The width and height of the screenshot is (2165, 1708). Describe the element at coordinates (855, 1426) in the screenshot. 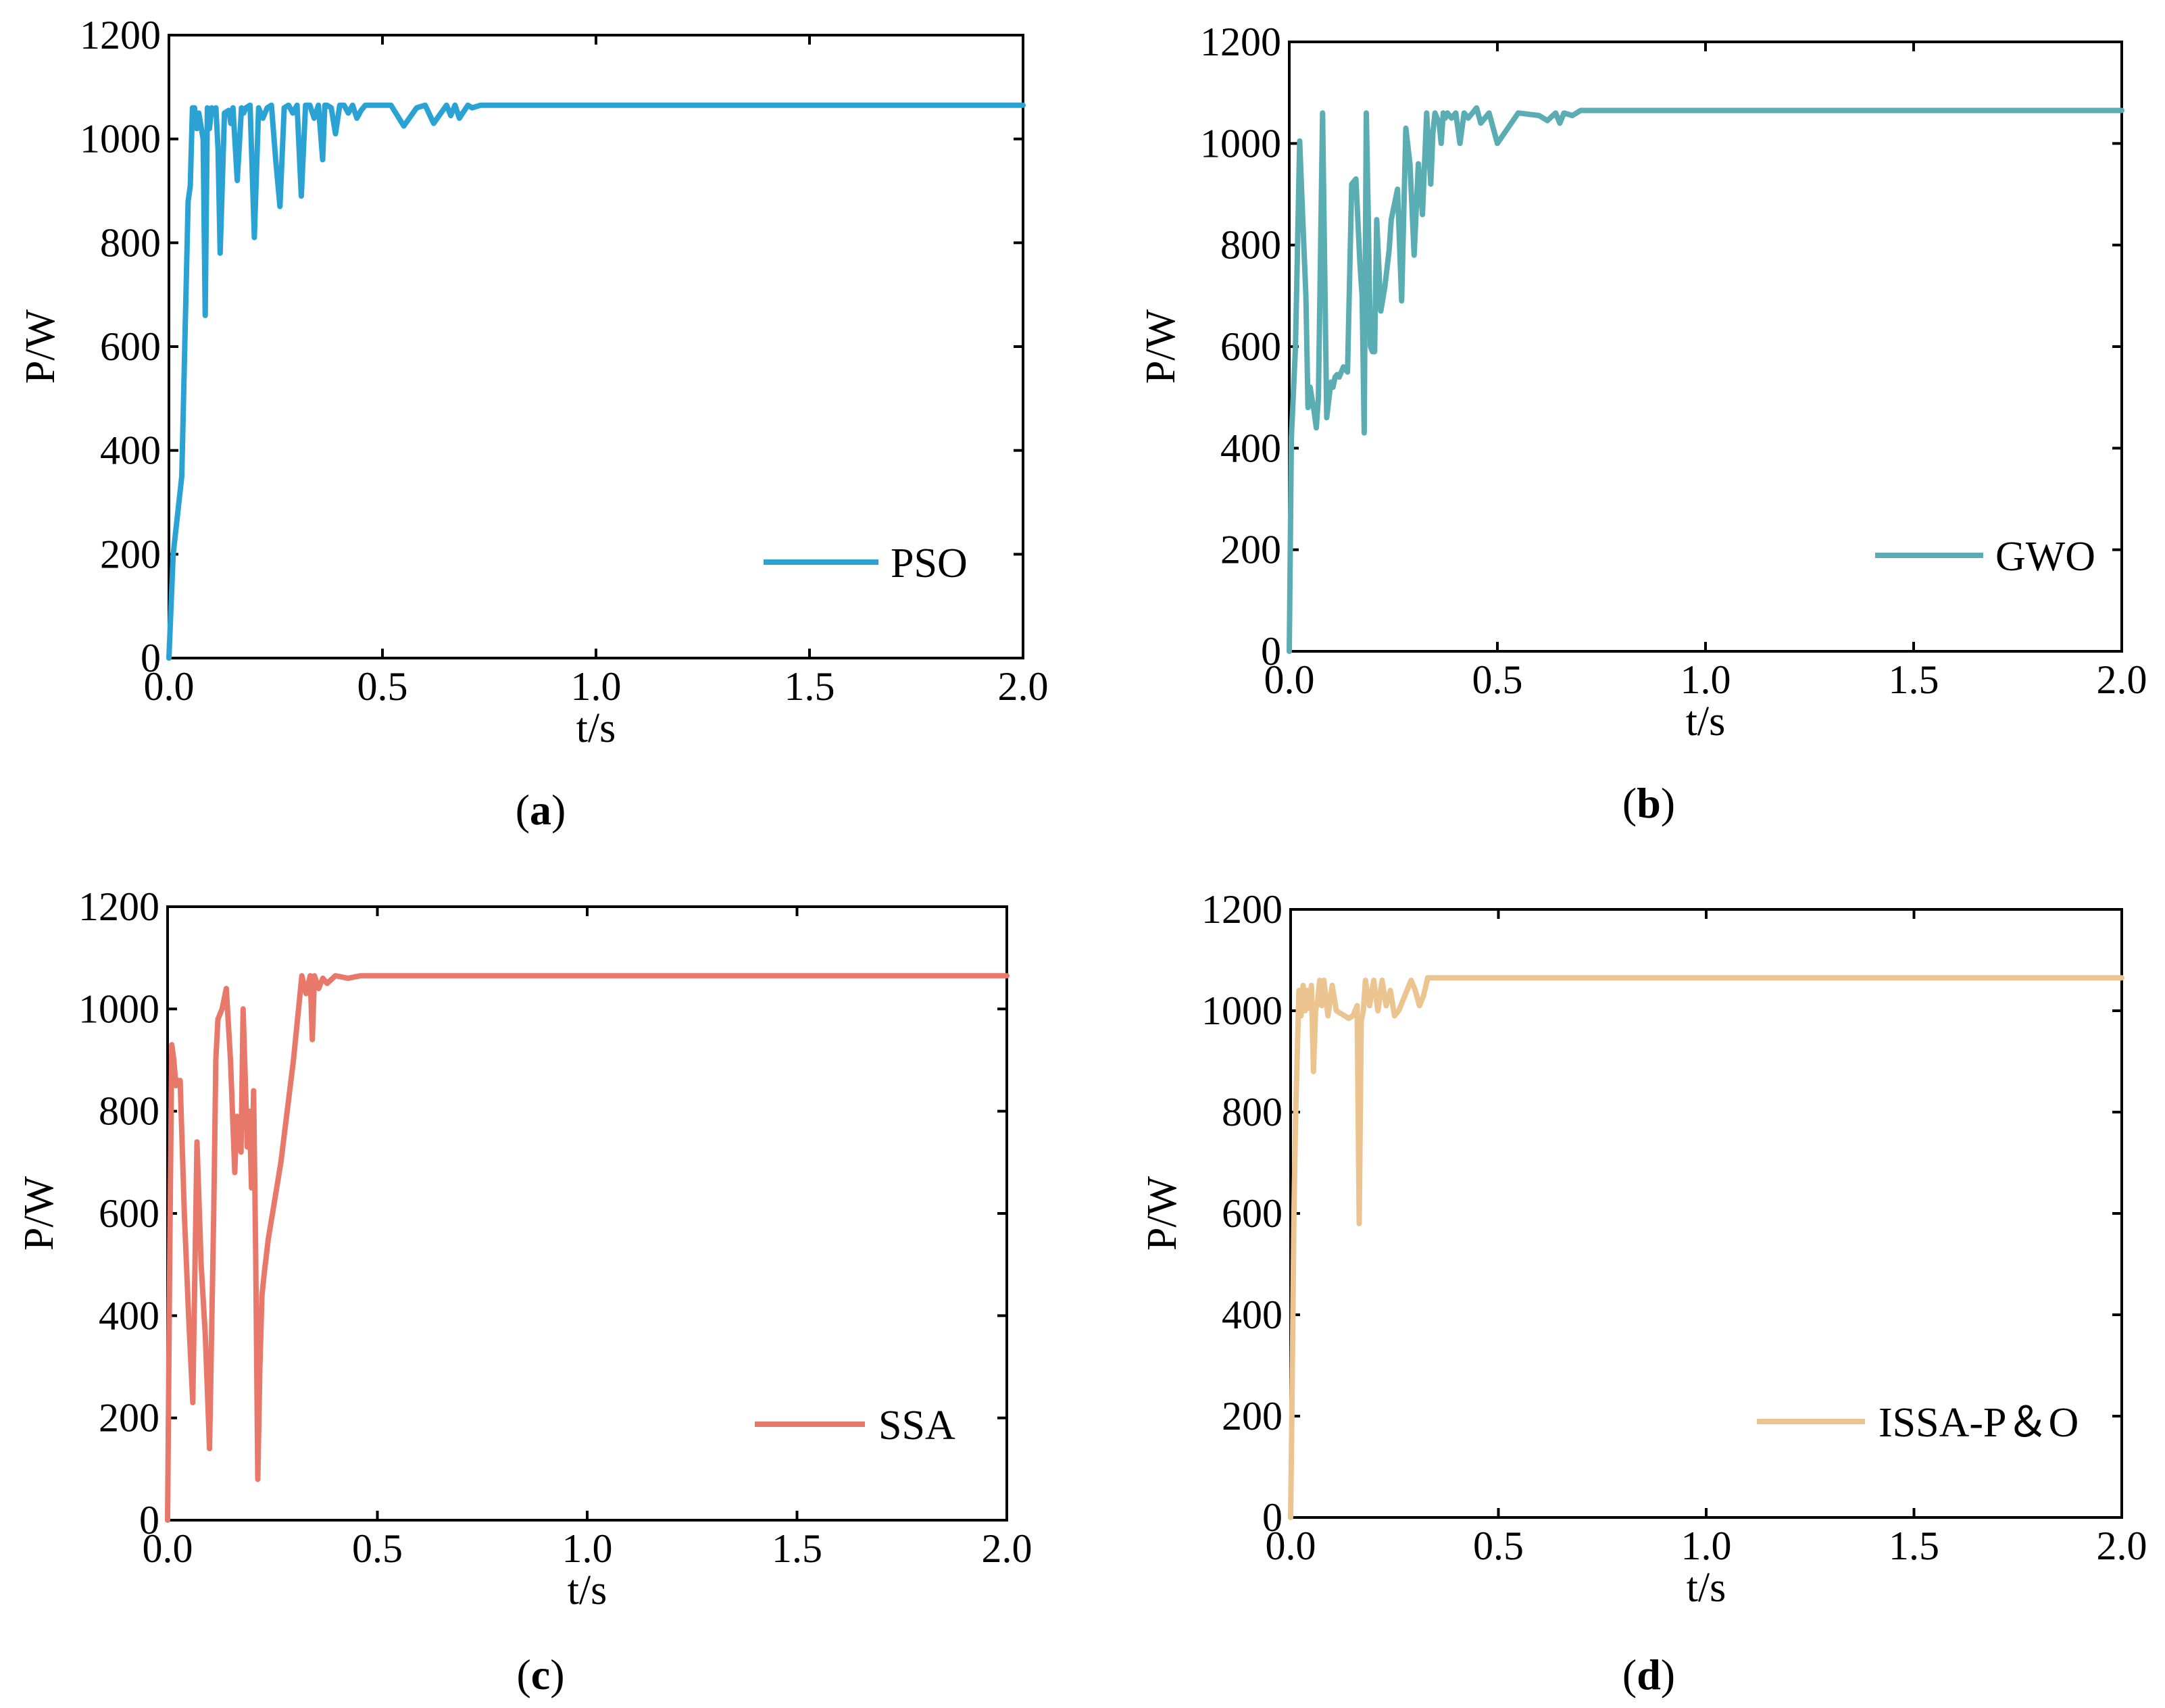

I see `legend: SSA` at that location.